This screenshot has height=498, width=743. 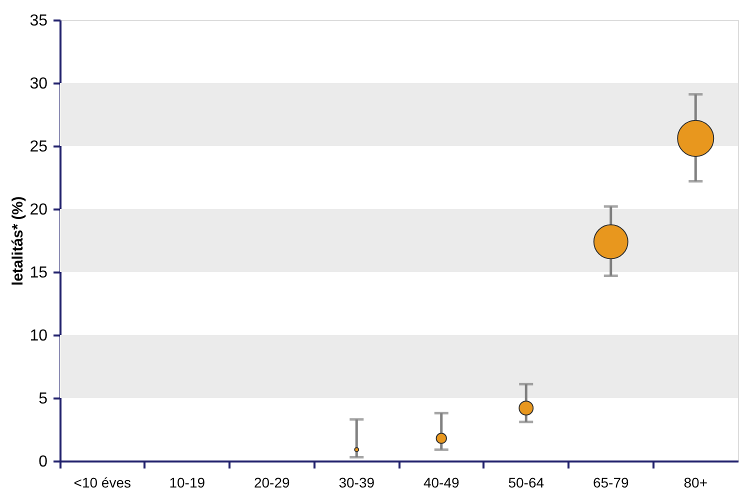 What do you see at coordinates (39, 273) in the screenshot?
I see `y-tick-label: 15` at bounding box center [39, 273].